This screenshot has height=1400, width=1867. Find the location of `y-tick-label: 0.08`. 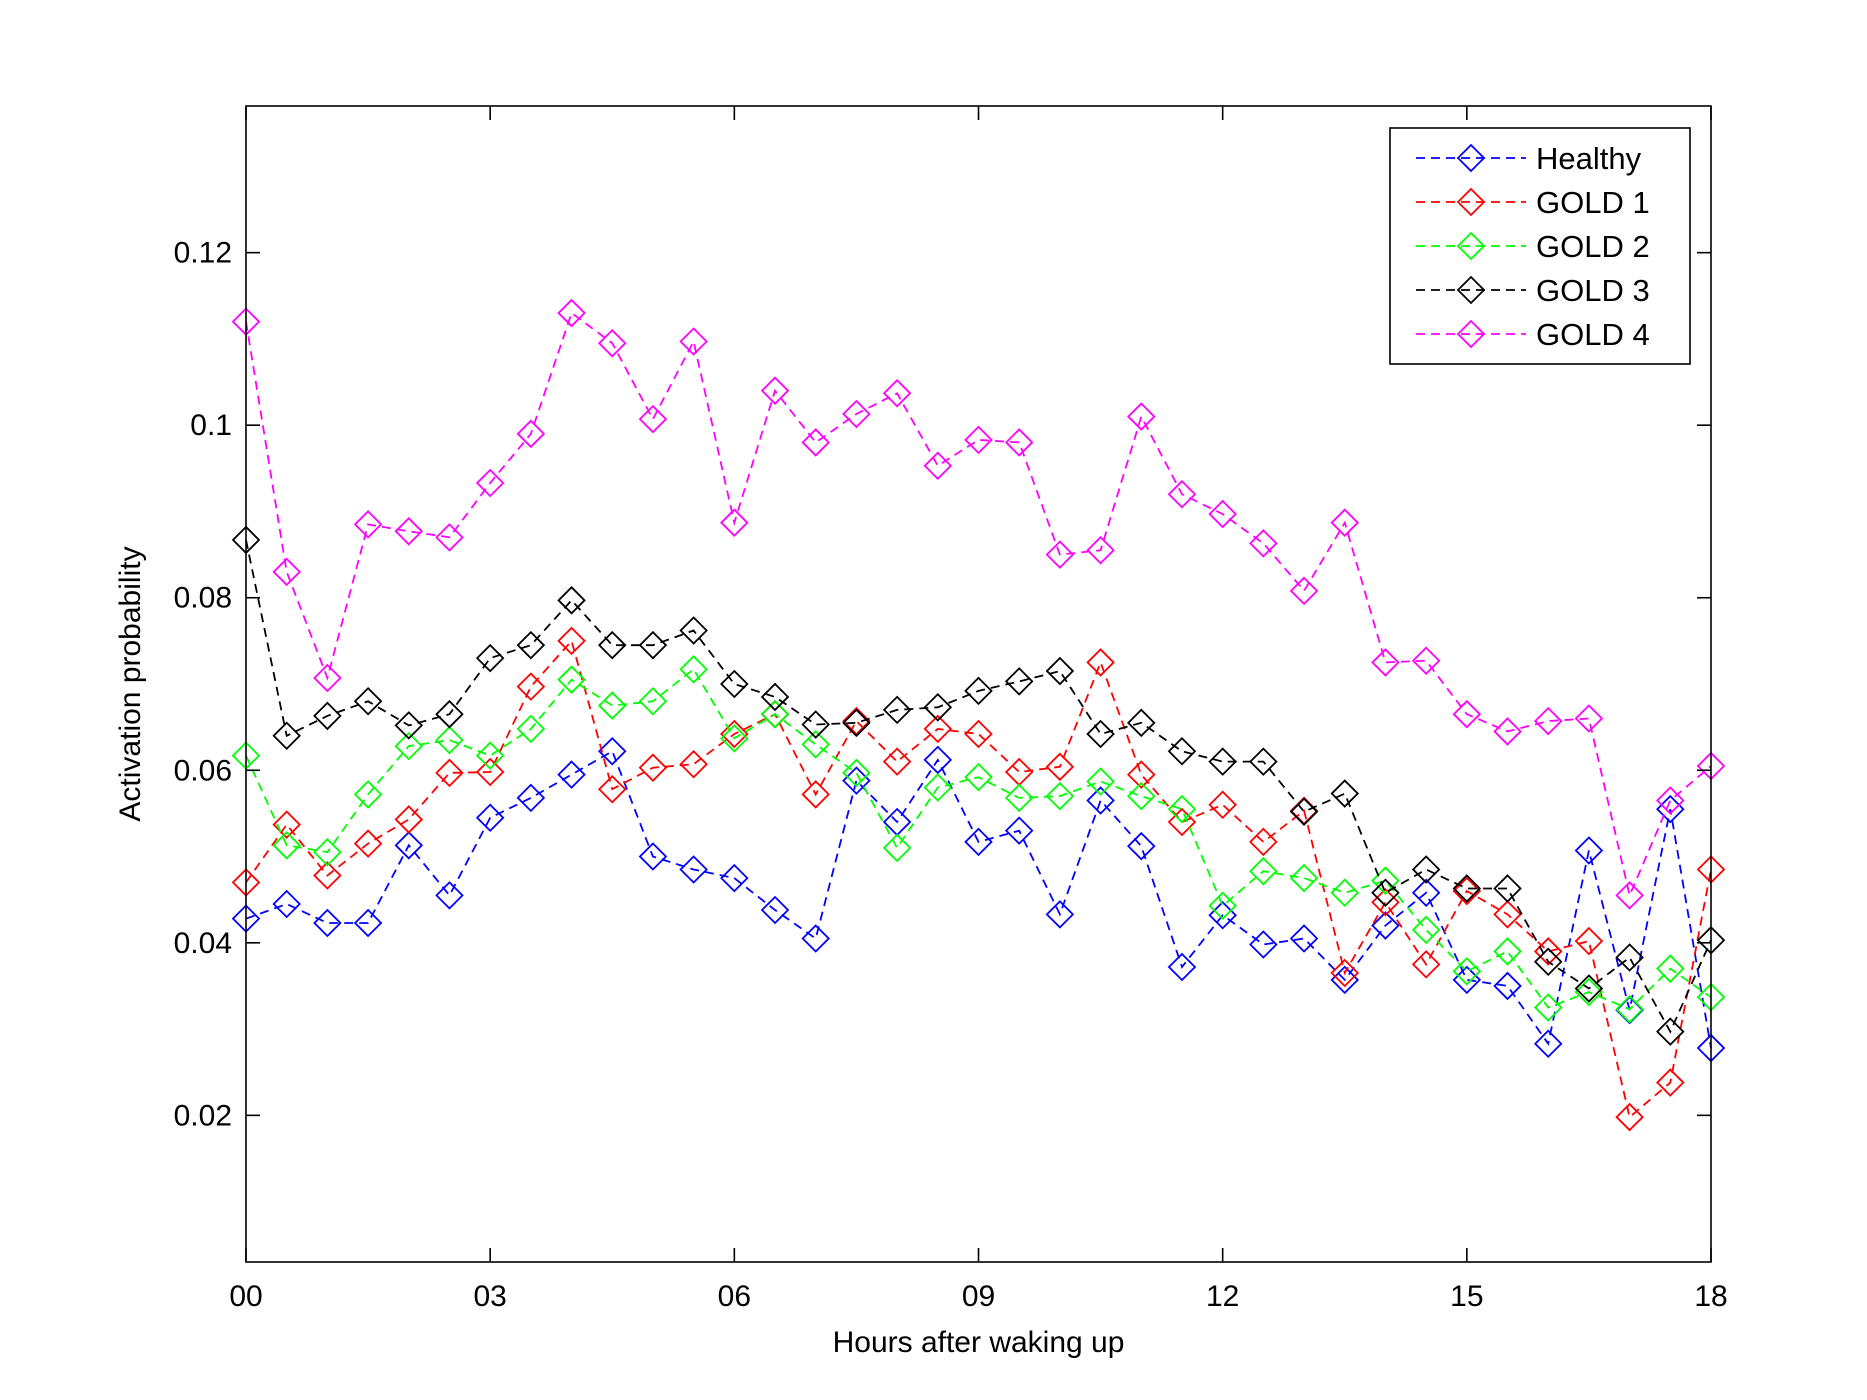

y-tick-label: 0.08 is located at coordinates (203, 598).